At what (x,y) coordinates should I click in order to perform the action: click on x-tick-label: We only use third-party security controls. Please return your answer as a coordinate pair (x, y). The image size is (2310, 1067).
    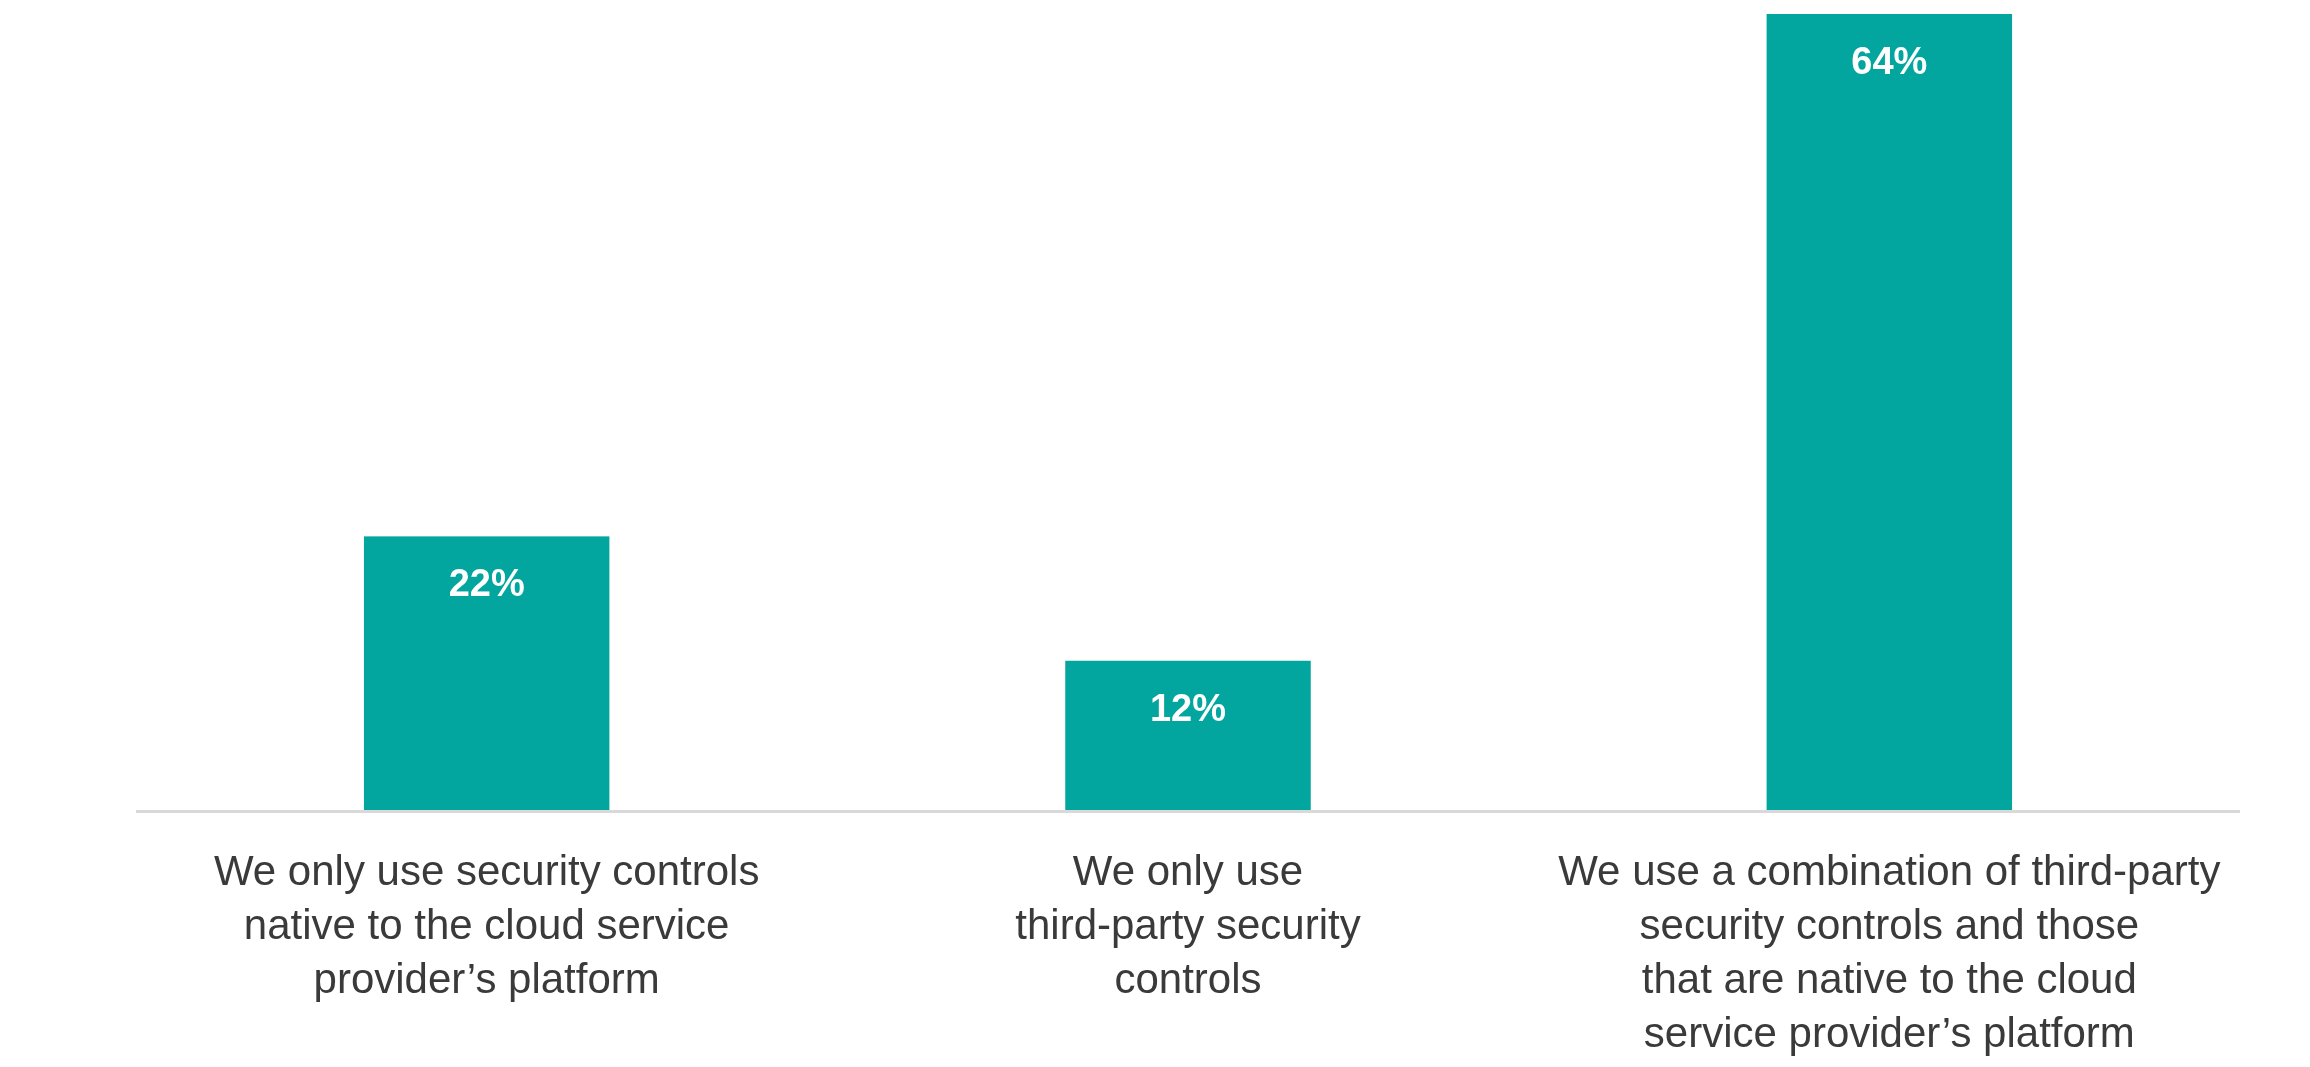
    Looking at the image, I should click on (1188, 924).